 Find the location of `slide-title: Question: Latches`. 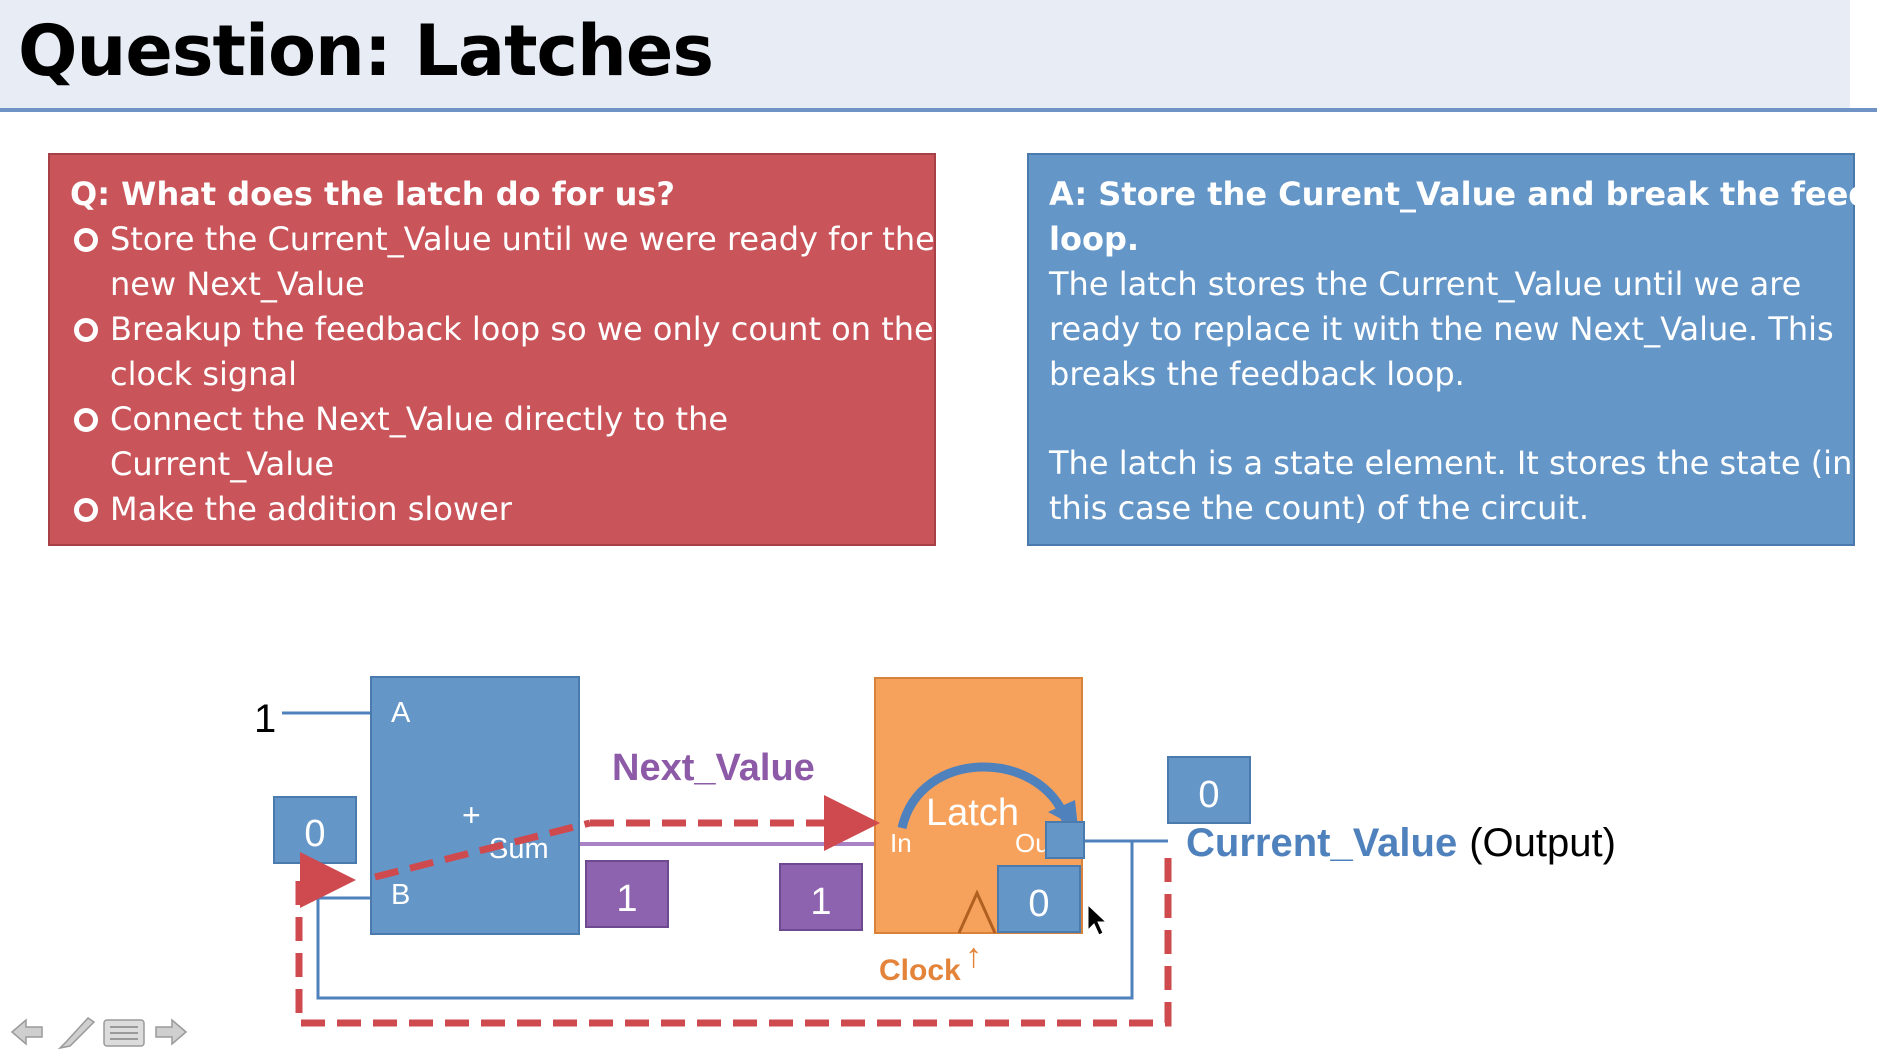

slide-title: Question: Latches is located at coordinates (366, 51).